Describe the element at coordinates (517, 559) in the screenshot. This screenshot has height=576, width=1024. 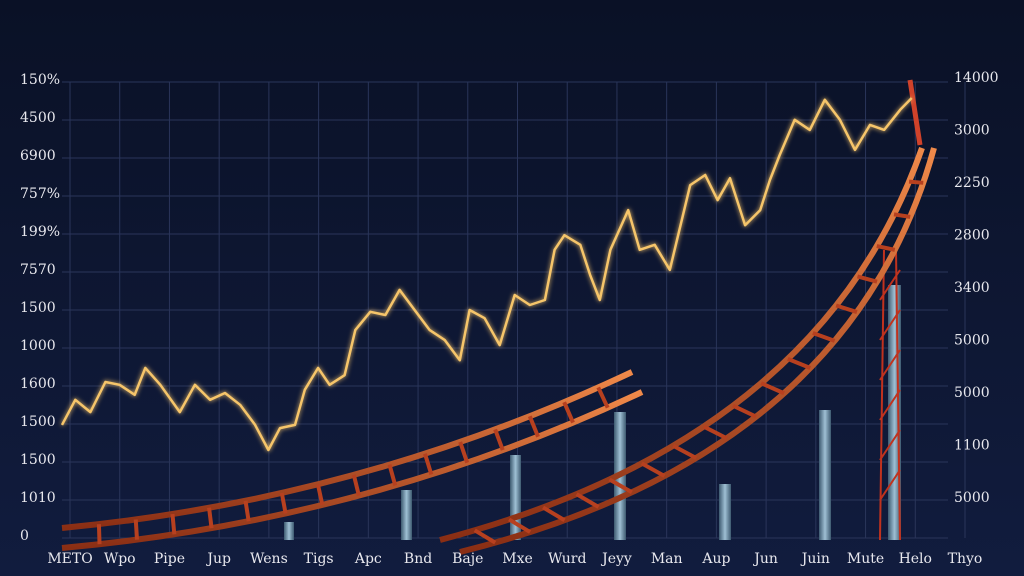
I see `x-axis-label: Mxe` at that location.